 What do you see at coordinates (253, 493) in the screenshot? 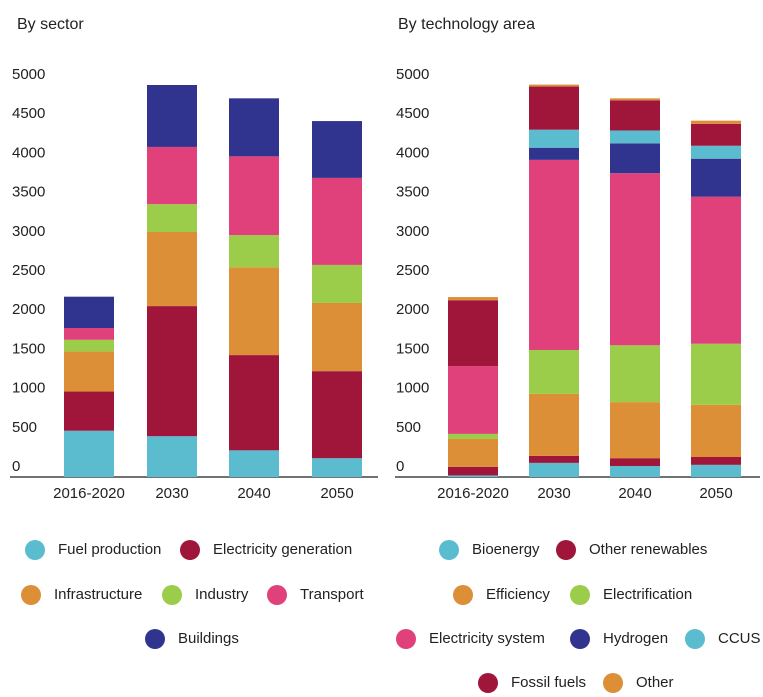
I see `x-tick-label: 2040` at bounding box center [253, 493].